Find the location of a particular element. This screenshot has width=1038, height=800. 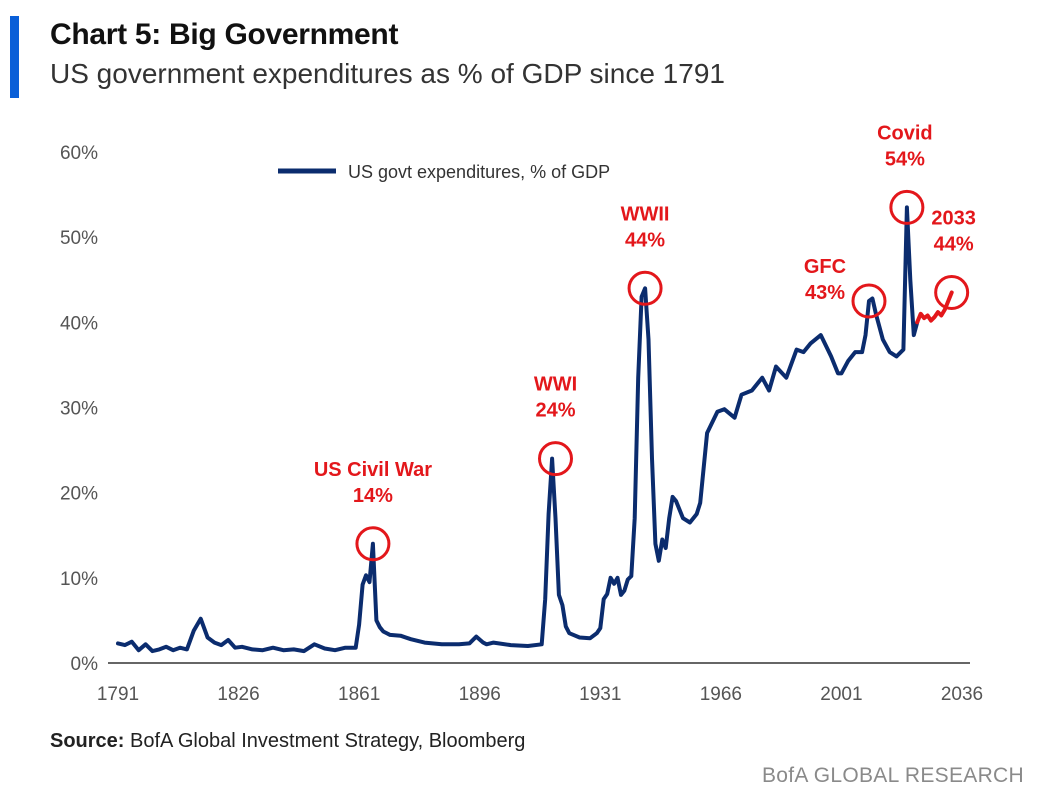

y-tick-label: 20% is located at coordinates (79, 494).